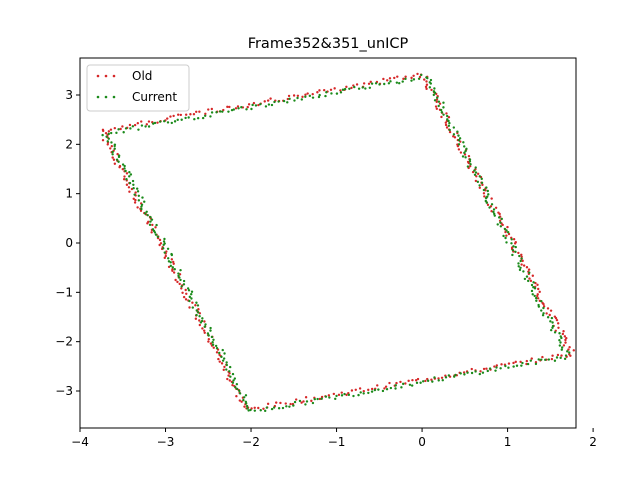 The height and width of the screenshot is (480, 640). Describe the element at coordinates (166, 442) in the screenshot. I see `x-tick-label: −3` at that location.